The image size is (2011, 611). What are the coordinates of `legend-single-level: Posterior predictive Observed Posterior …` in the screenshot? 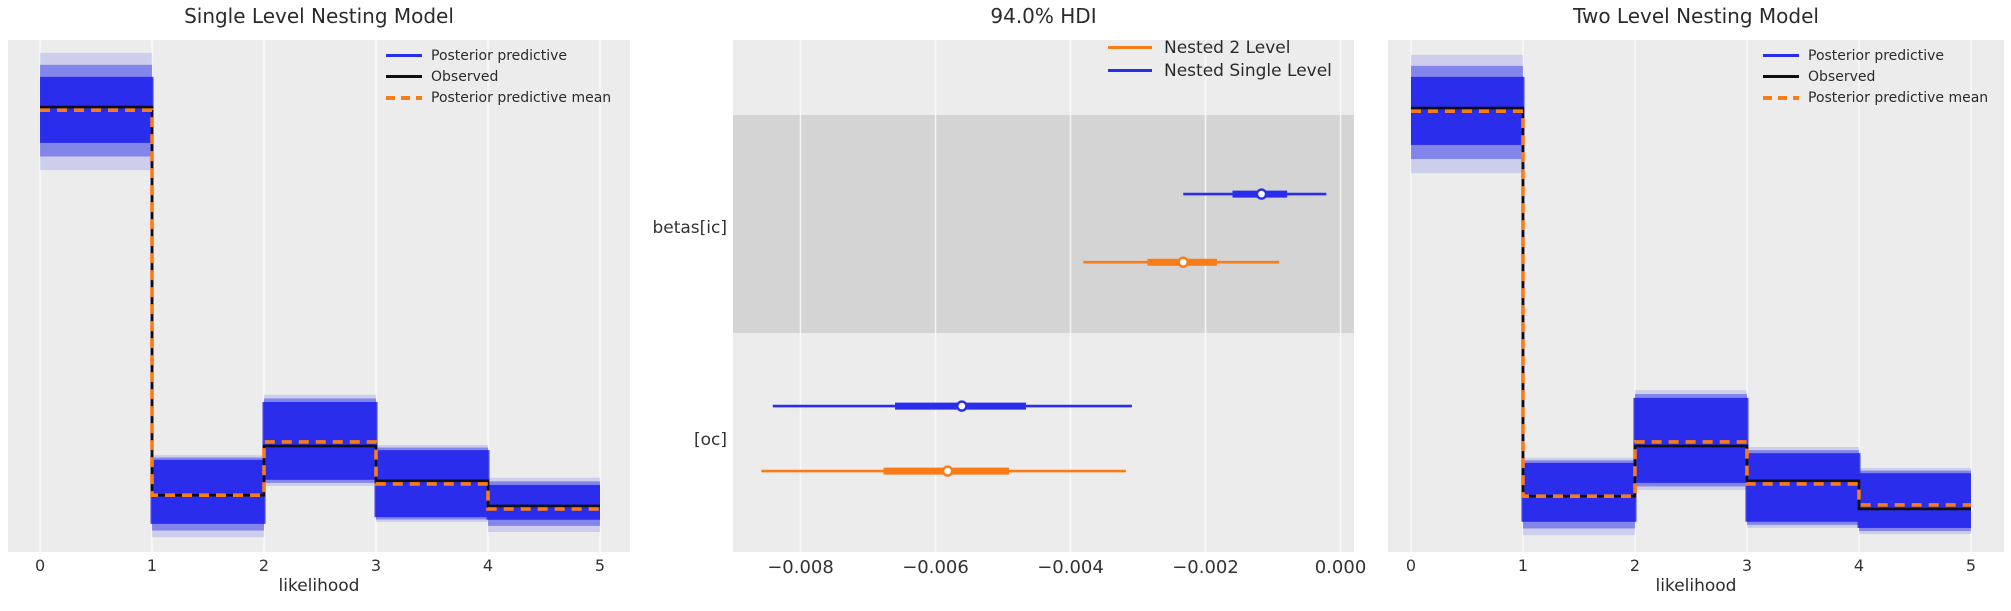 It's located at (498, 76).